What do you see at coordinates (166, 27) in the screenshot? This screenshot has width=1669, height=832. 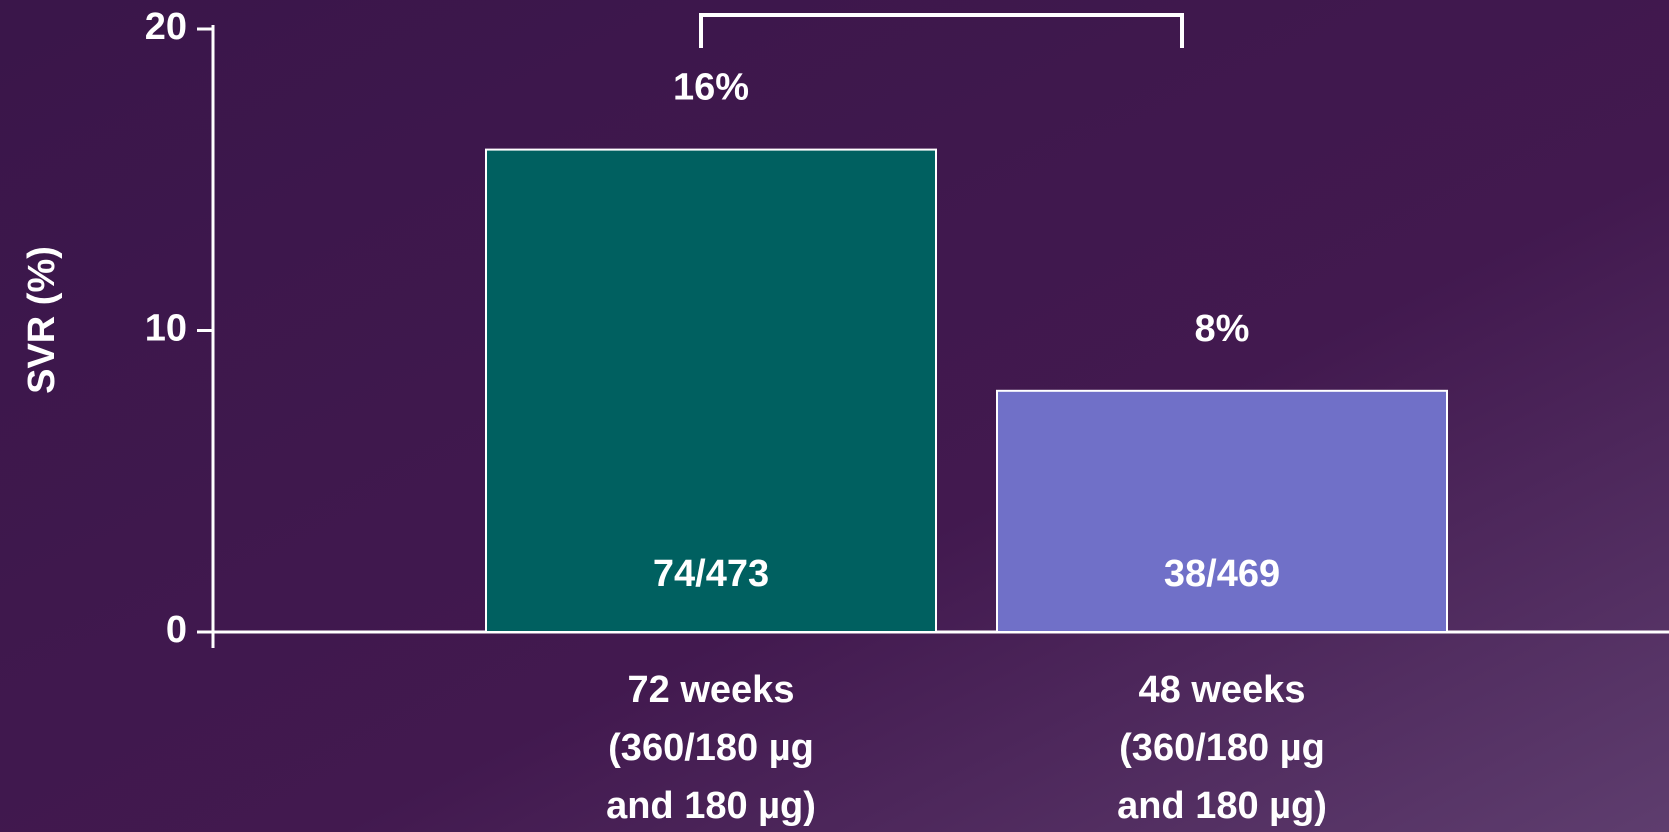 I see `y-tick-label: 20` at bounding box center [166, 27].